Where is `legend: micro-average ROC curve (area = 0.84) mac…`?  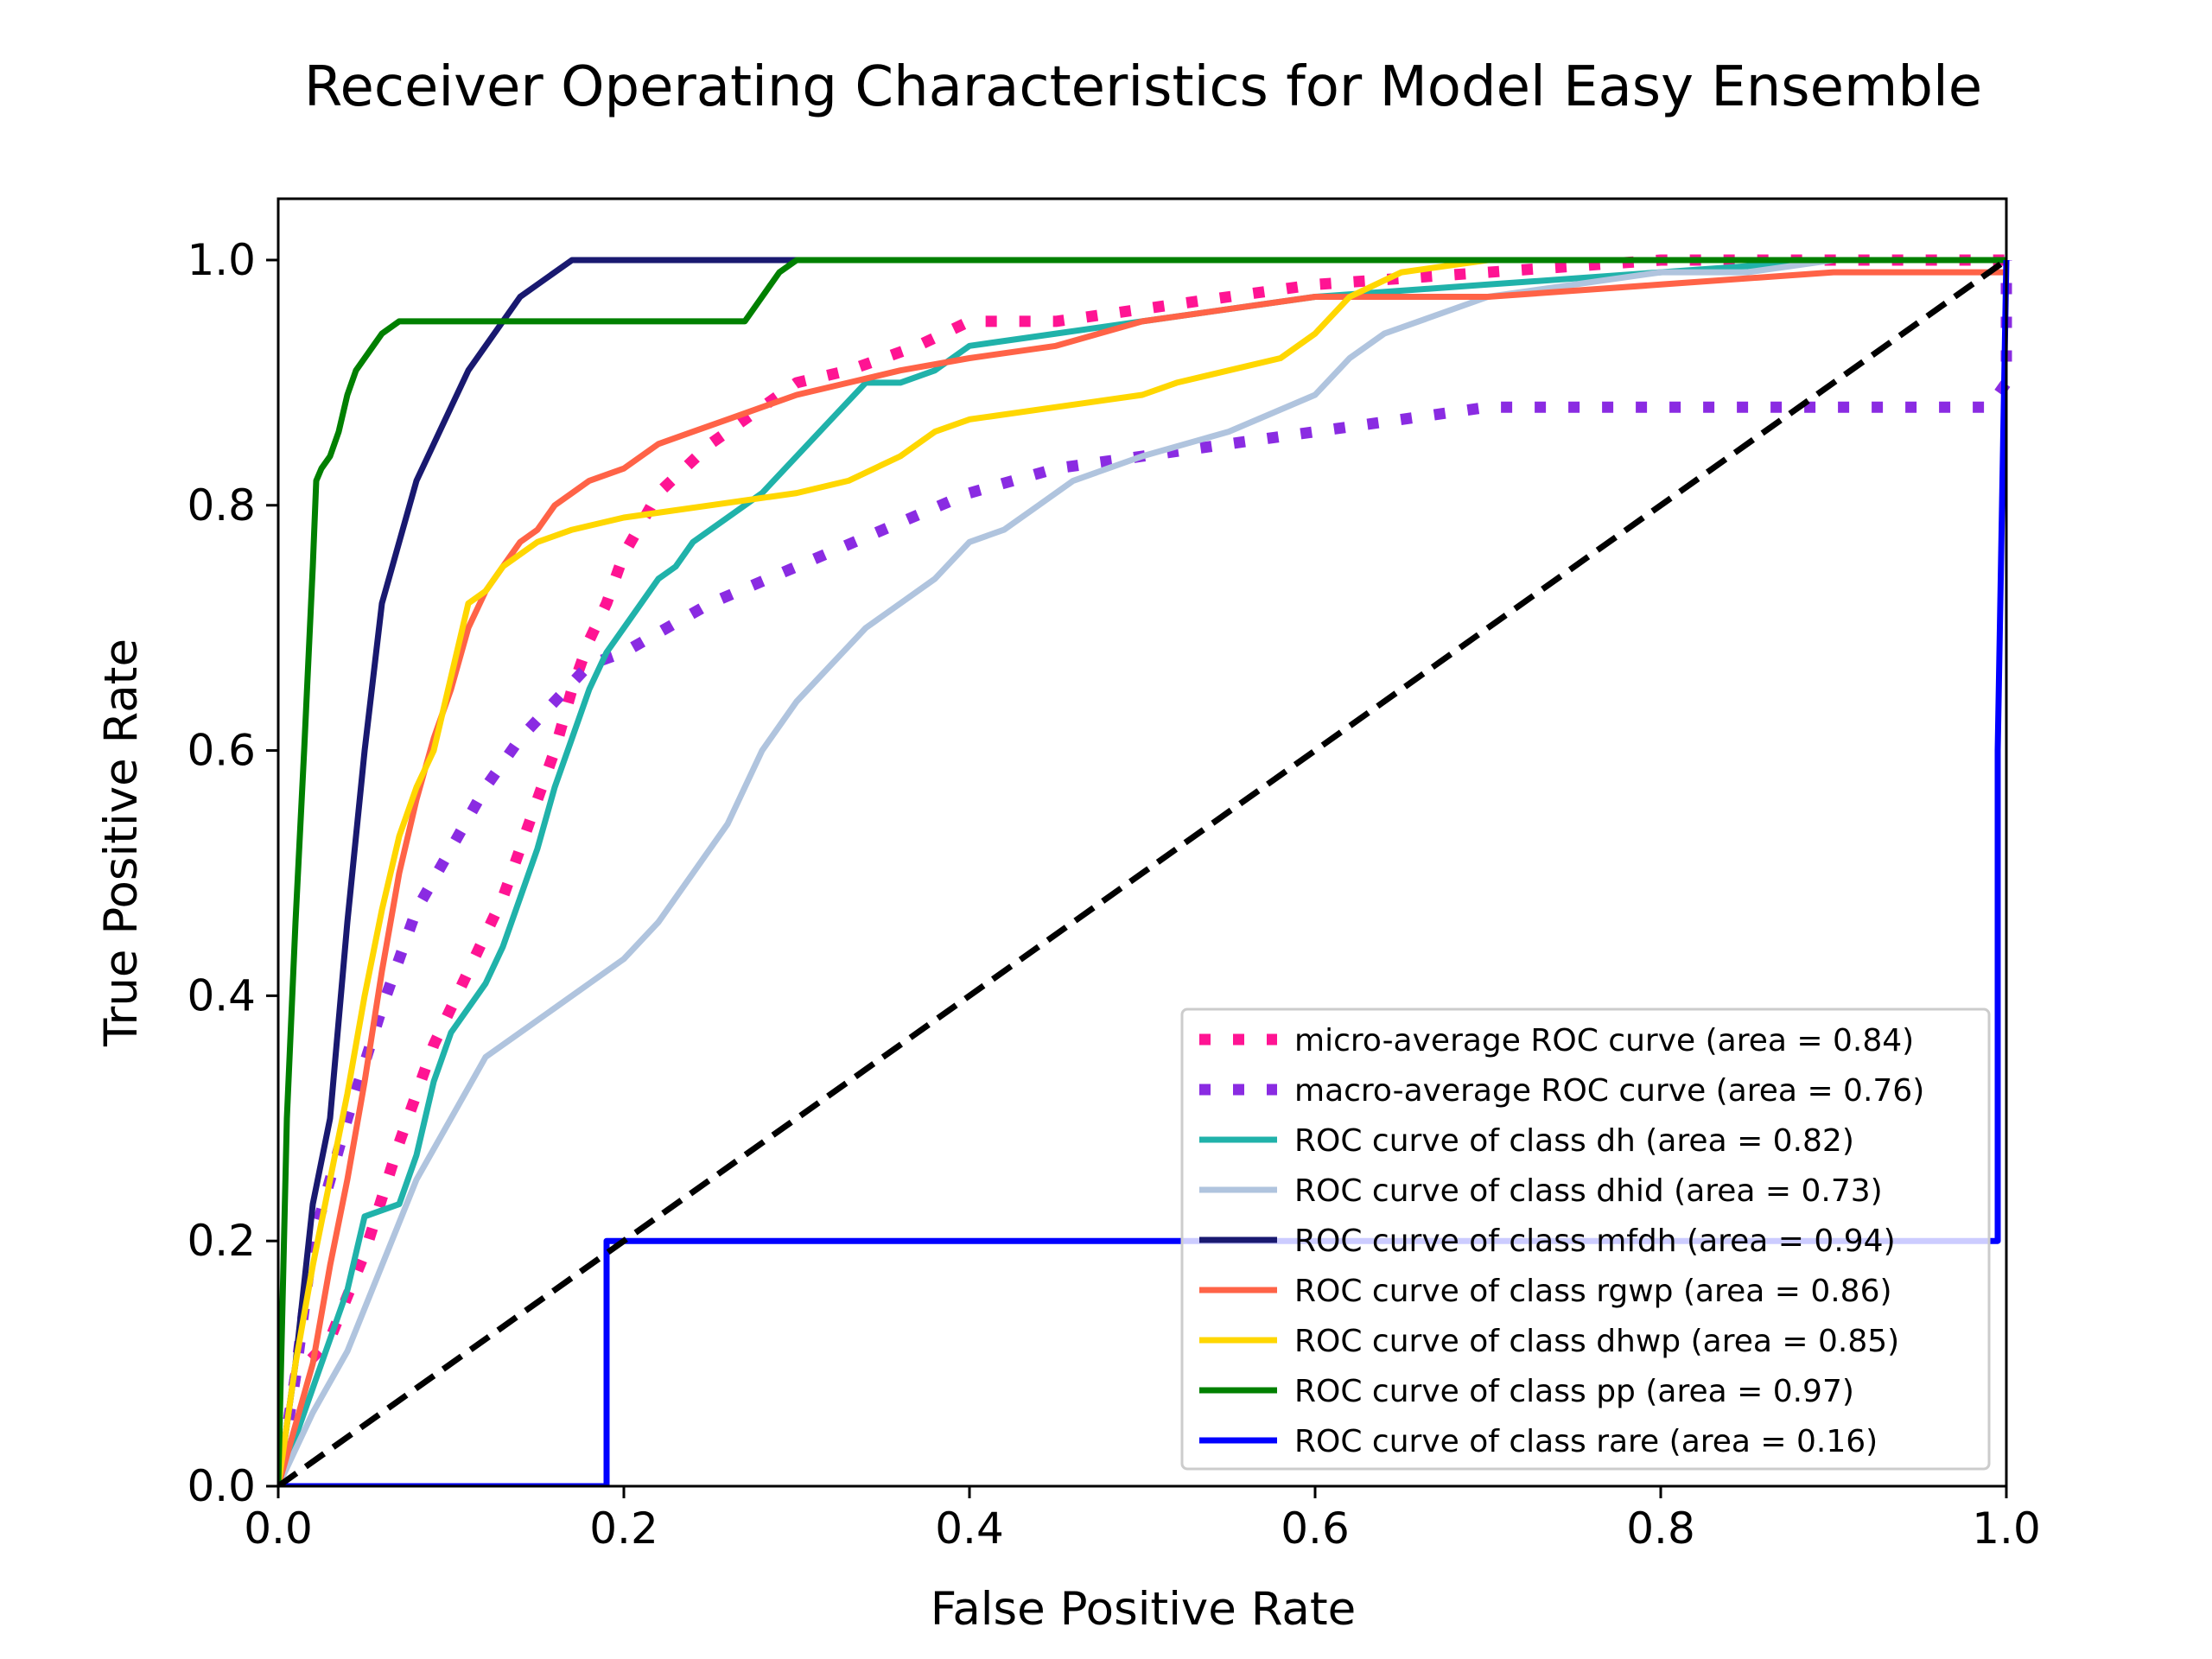 legend: micro-average ROC curve (area = 0.84) mac… is located at coordinates (1585, 1239).